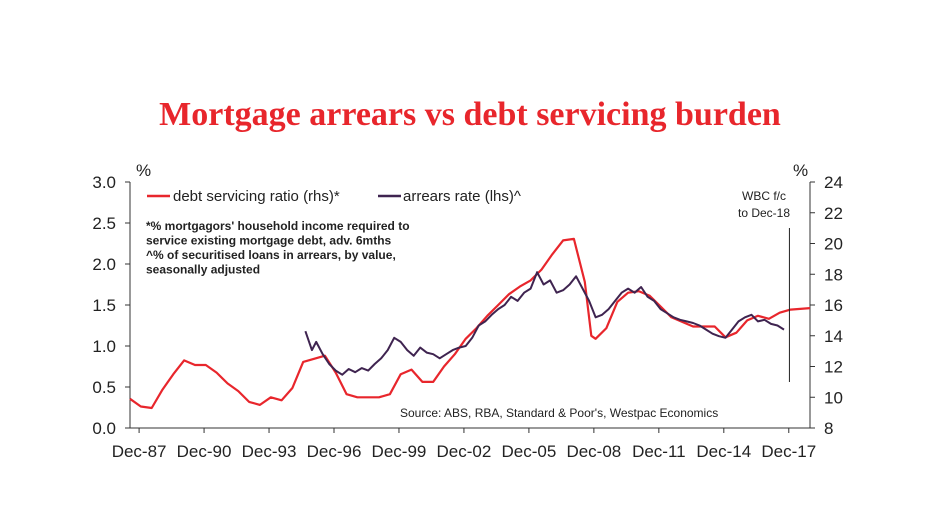  I want to click on x-tick-label: Dec-14, so click(723, 451).